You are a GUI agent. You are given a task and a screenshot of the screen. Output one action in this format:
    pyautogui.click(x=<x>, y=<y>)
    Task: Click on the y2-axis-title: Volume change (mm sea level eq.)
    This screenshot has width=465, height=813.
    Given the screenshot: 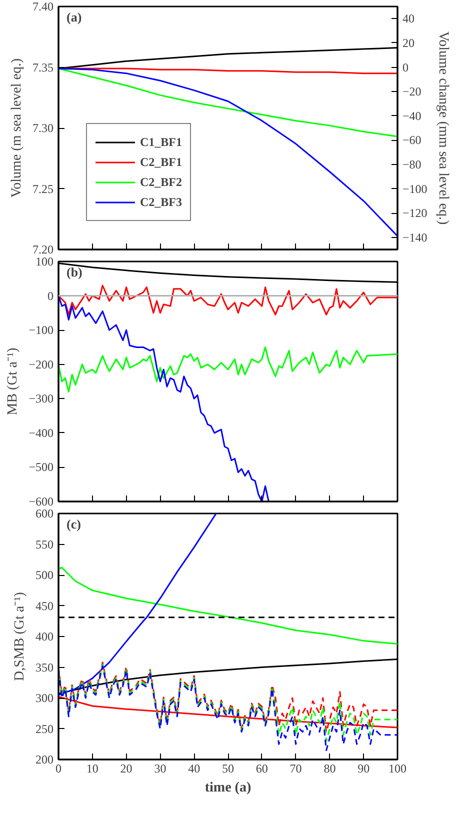 What is the action you would take?
    pyautogui.click(x=442, y=128)
    